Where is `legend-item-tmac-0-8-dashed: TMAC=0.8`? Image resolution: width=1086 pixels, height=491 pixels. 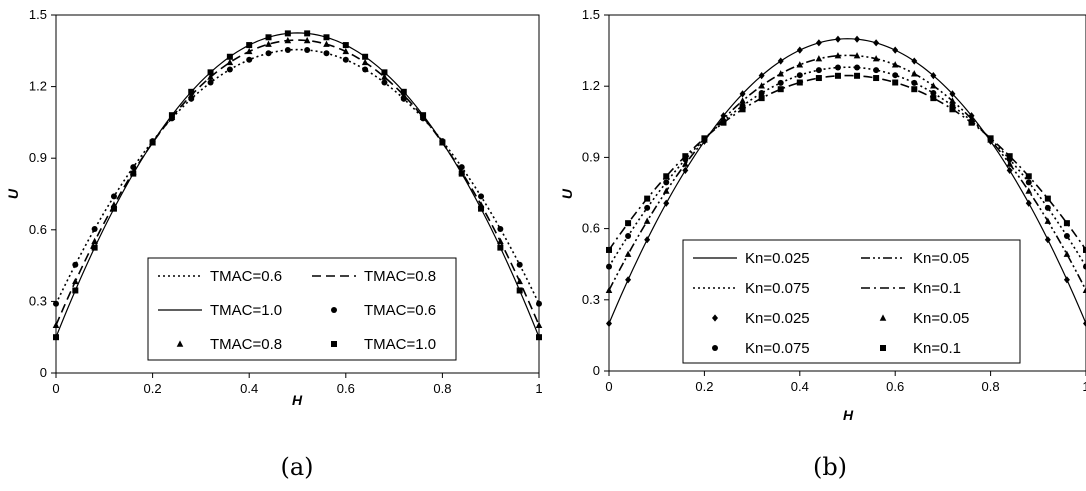 legend-item-tmac-0-8-dashed: TMAC=0.8 is located at coordinates (374, 276).